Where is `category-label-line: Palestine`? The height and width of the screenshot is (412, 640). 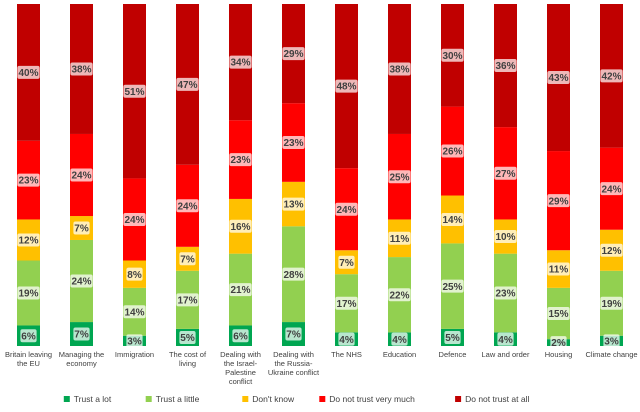 category-label-line: Palestine is located at coordinates (240, 372).